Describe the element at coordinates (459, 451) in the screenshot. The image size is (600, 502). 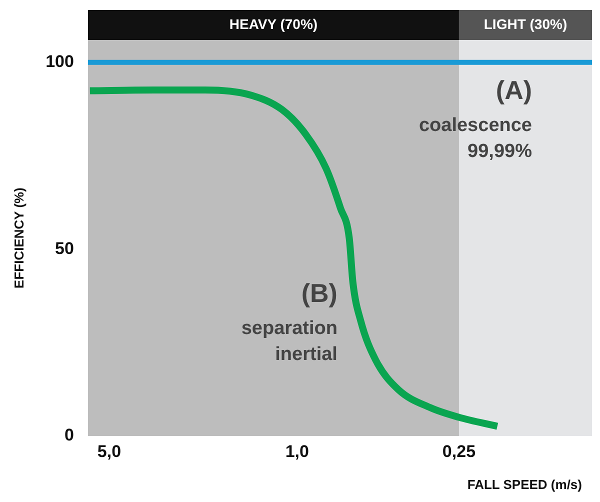
I see `x-tick-label: 0,25` at that location.